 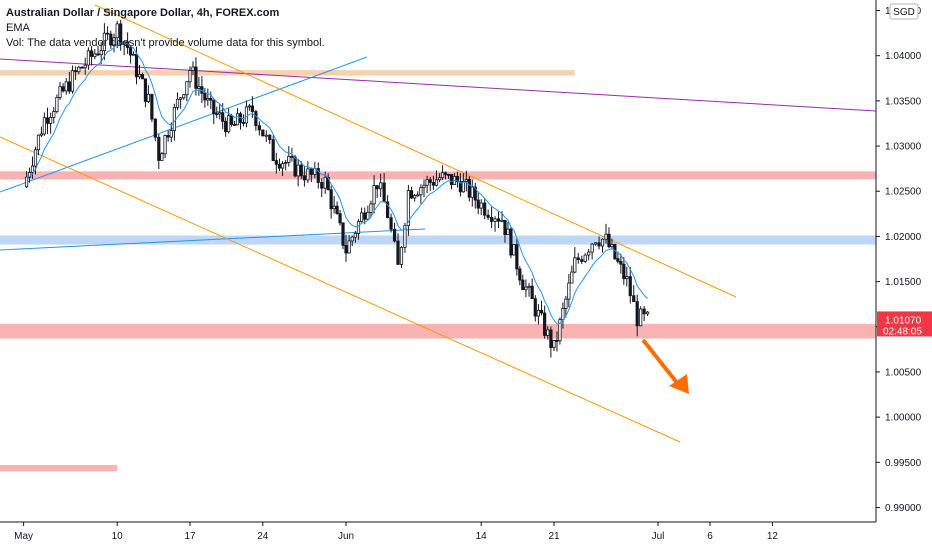 I want to click on currency-badge, so click(x=904, y=11).